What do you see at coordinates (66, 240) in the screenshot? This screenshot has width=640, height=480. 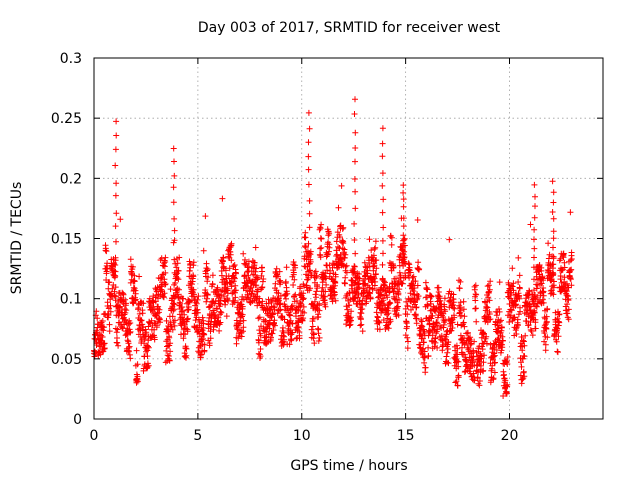 I see `y-tick-label: 0.15` at bounding box center [66, 240].